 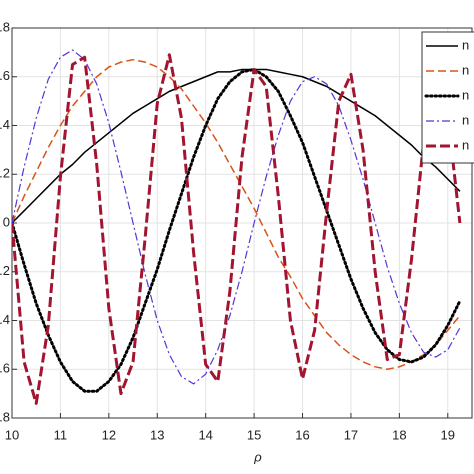 What do you see at coordinates (6, 221) in the screenshot?
I see `y-tick-label: 0` at bounding box center [6, 221].